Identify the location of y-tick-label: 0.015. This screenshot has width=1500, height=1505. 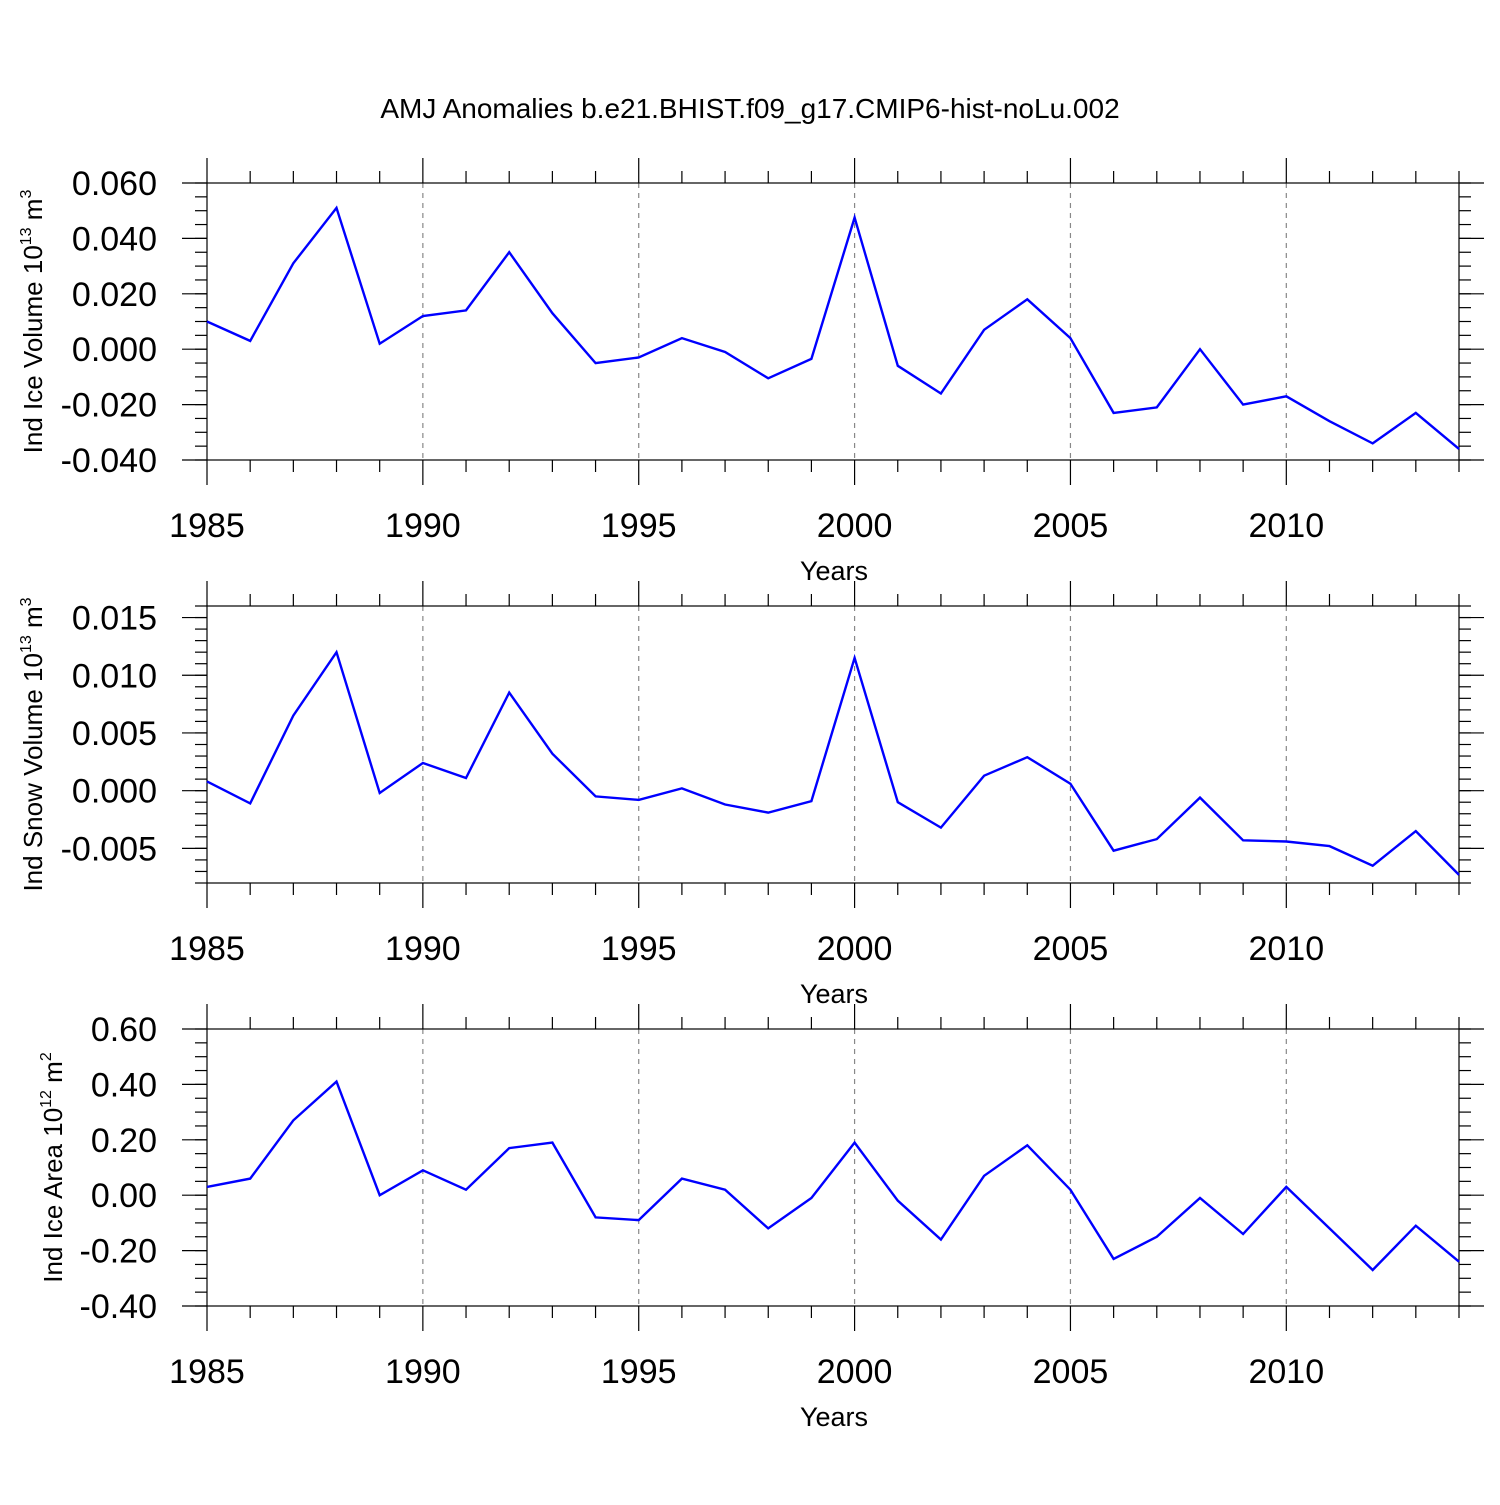
(114, 619).